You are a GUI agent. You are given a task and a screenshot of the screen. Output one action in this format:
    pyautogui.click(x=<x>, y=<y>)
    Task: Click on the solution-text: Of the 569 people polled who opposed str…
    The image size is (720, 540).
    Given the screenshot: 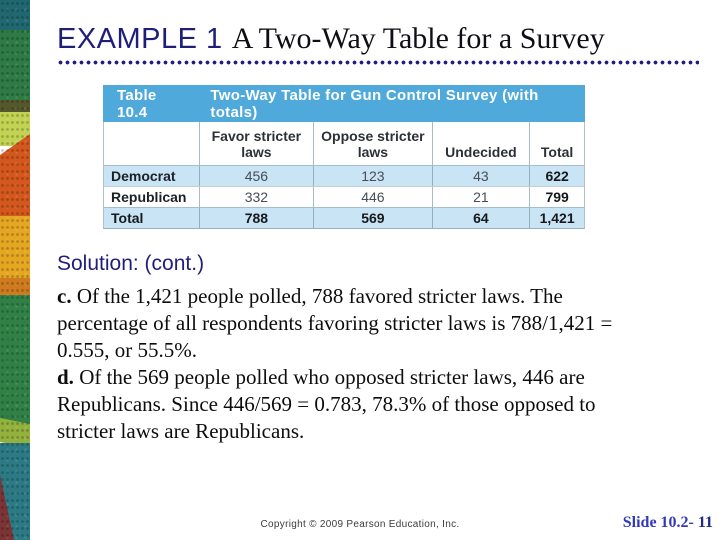 What is the action you would take?
    pyautogui.click(x=332, y=377)
    